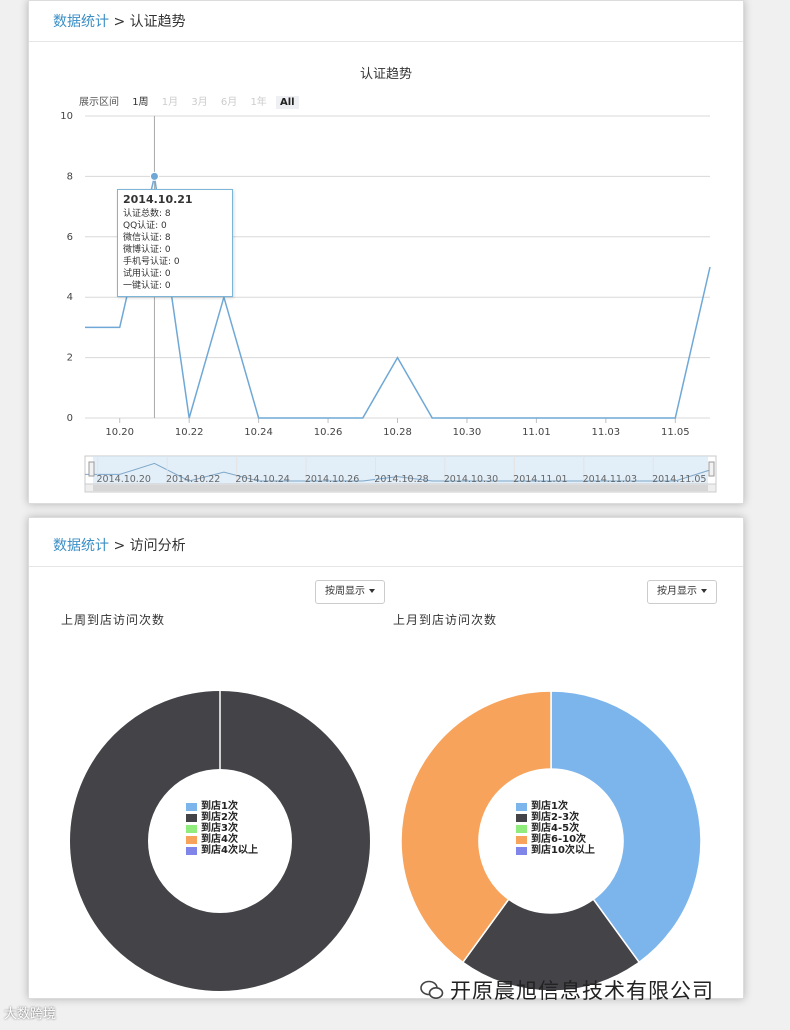 The width and height of the screenshot is (790, 1030). Describe the element at coordinates (124, 479) in the screenshot. I see `navigator-label: 2014.10.20` at that location.